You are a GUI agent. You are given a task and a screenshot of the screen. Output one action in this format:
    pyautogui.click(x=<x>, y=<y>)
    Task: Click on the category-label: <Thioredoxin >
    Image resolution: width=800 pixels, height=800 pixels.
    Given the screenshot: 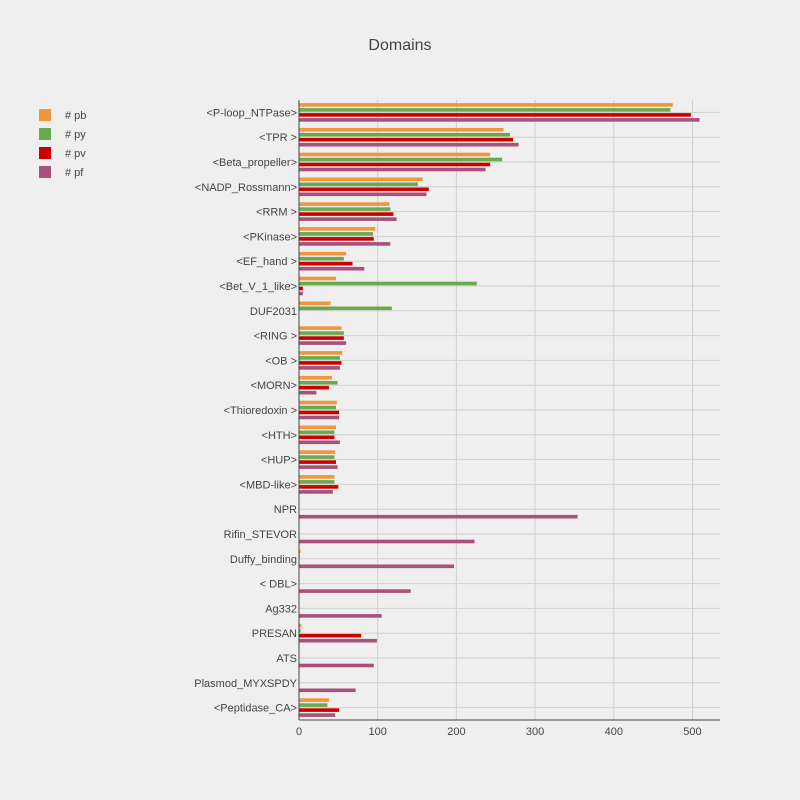 What is the action you would take?
    pyautogui.click(x=260, y=411)
    